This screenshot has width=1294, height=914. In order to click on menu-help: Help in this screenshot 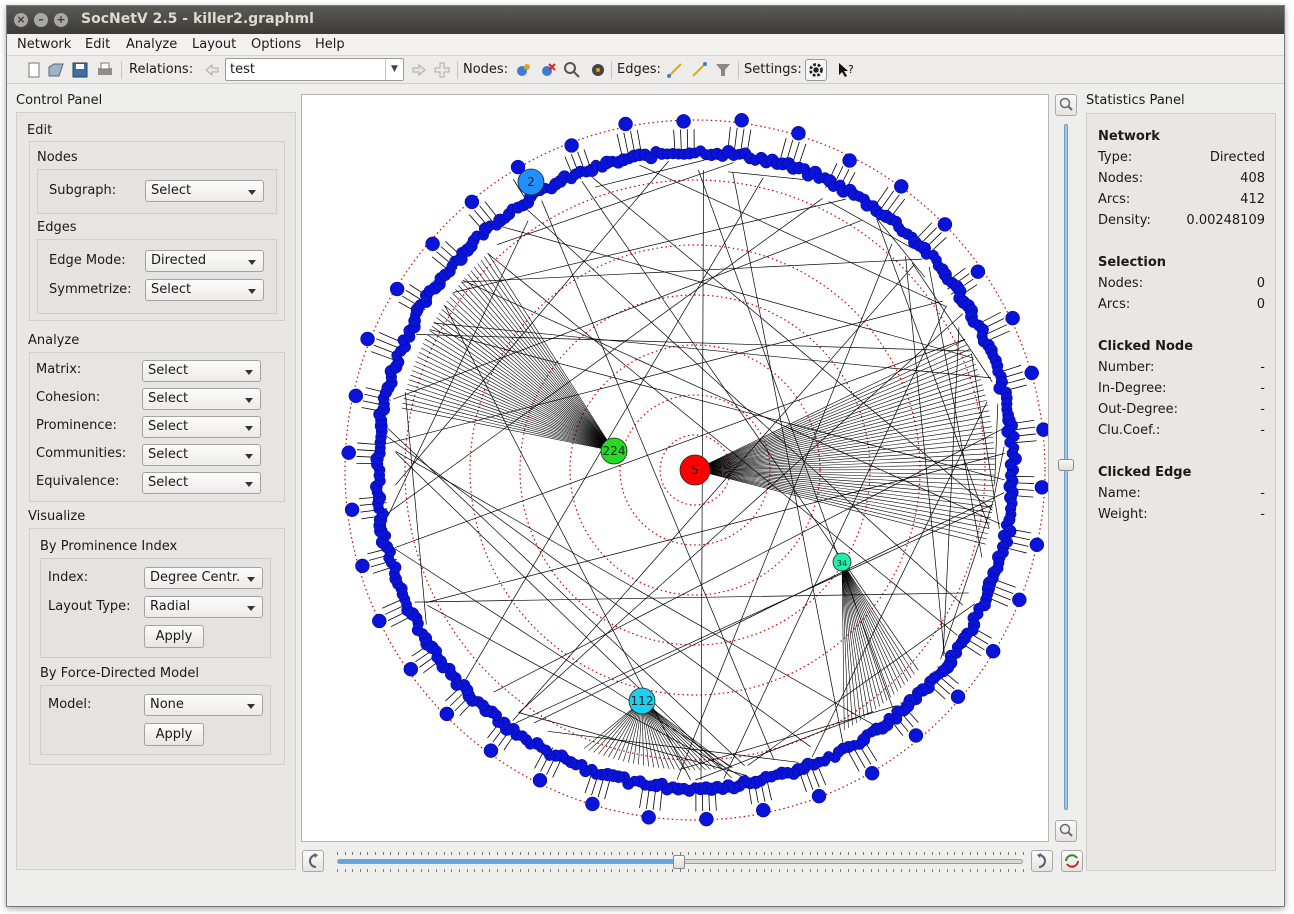, I will do `click(330, 44)`.